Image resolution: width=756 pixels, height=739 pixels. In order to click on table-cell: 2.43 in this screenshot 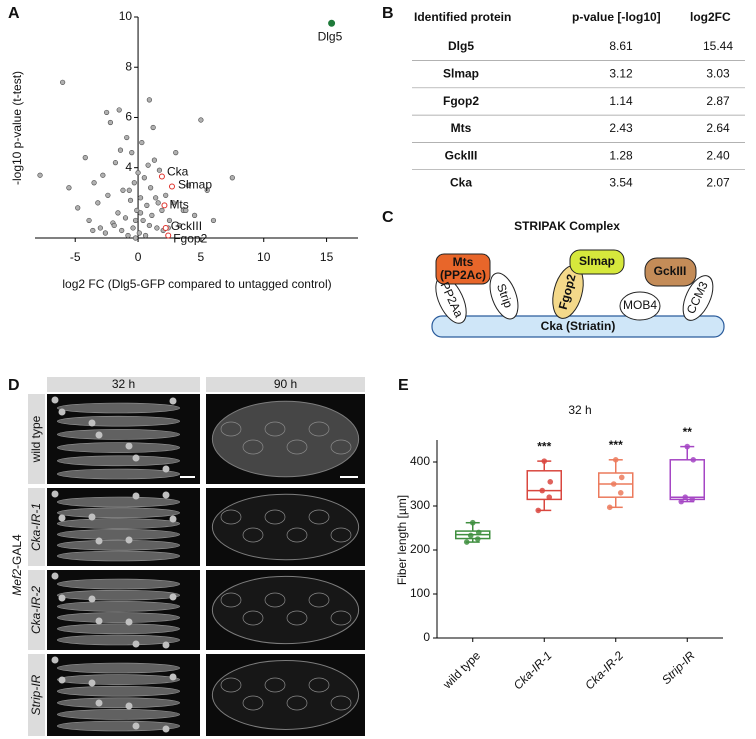, I will do `click(621, 128)`.